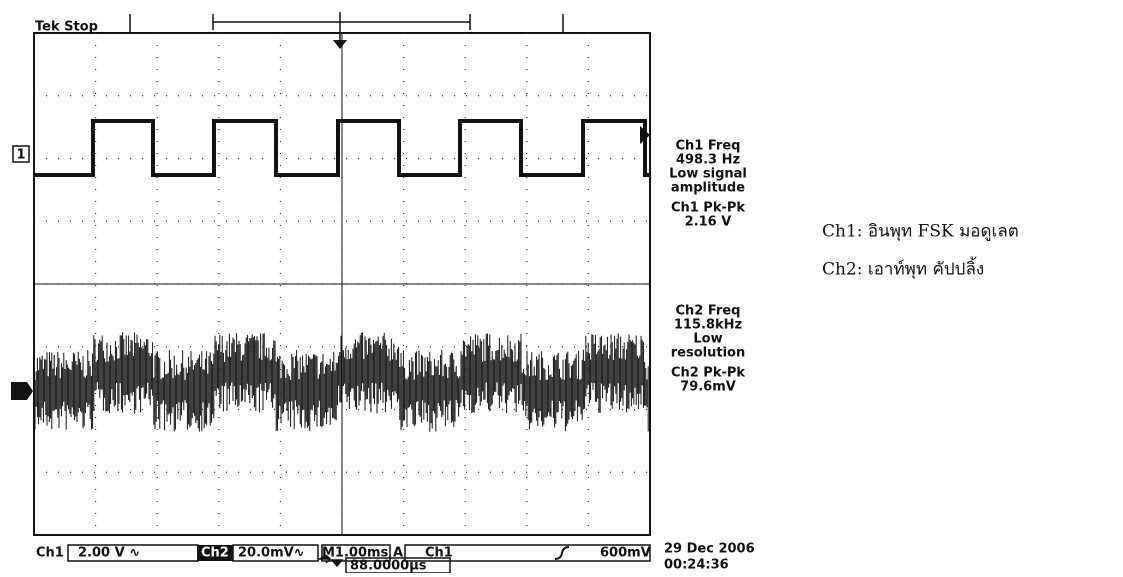 The width and height of the screenshot is (1123, 577). What do you see at coordinates (708, 387) in the screenshot?
I see `meas-value: 79.6mV` at bounding box center [708, 387].